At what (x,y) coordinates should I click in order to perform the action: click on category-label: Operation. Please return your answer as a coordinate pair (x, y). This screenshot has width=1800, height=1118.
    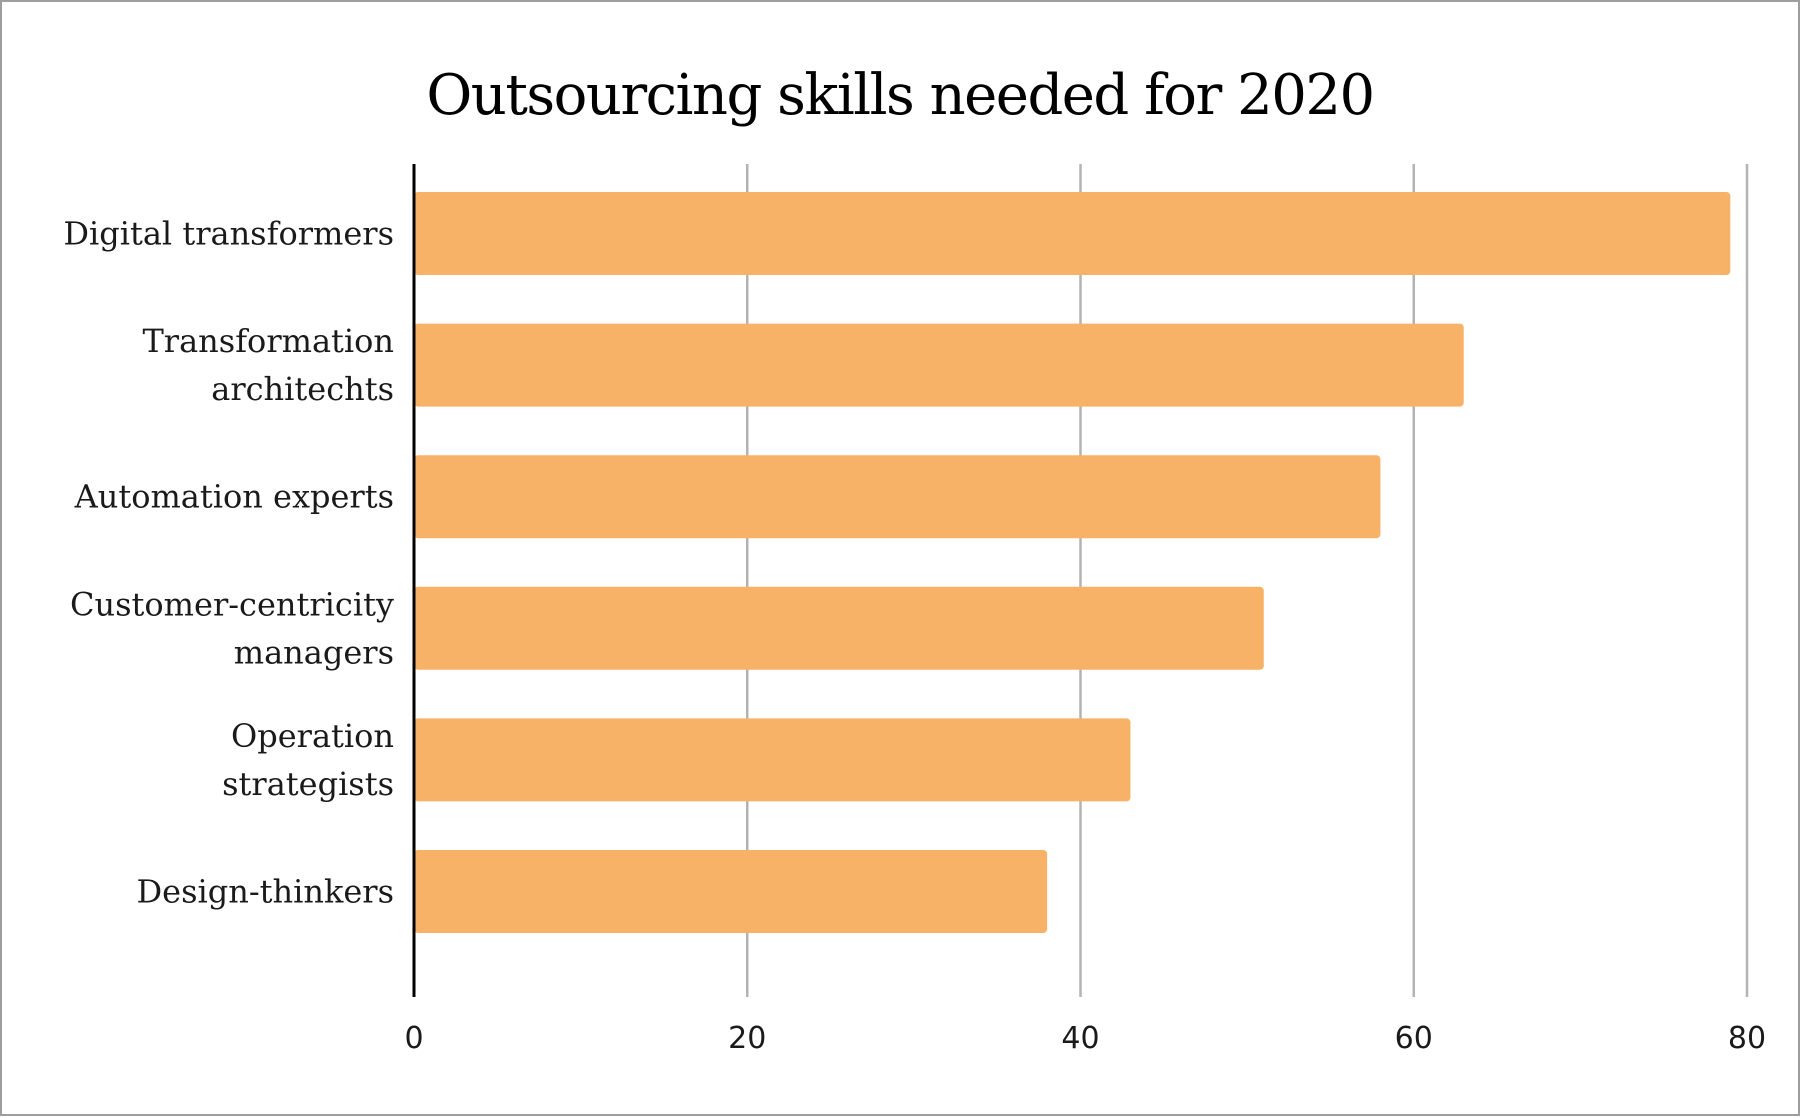
    Looking at the image, I should click on (312, 736).